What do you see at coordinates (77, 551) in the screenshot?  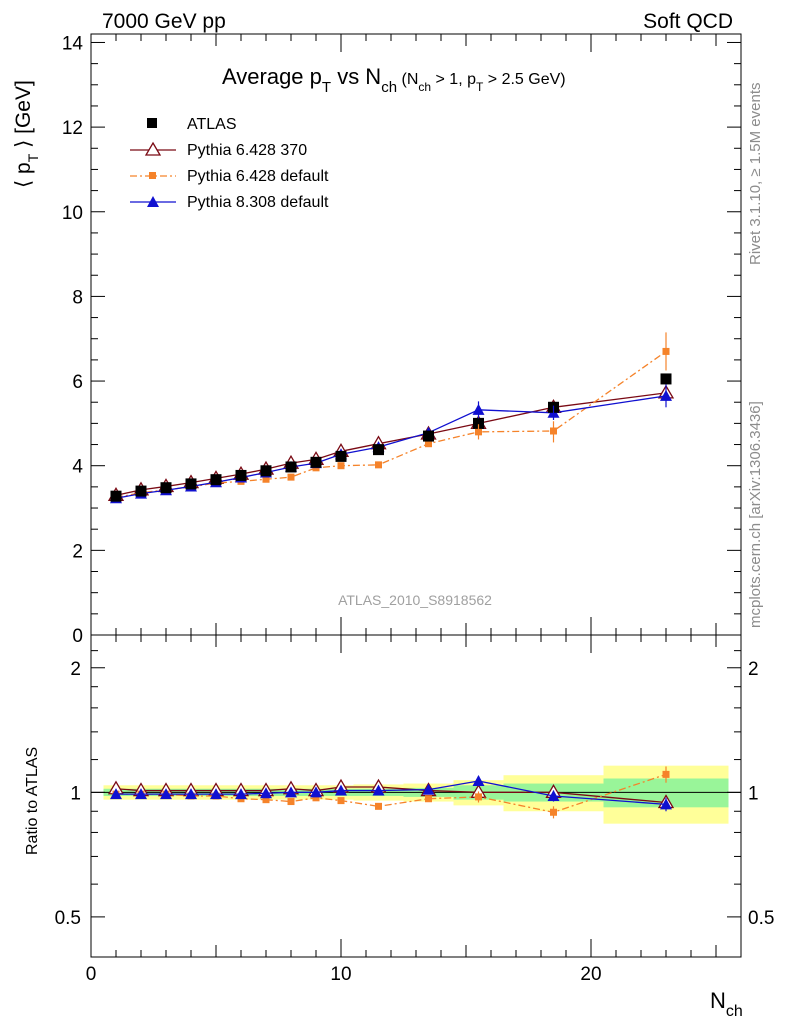 I see `y-tick-label: 2` at bounding box center [77, 551].